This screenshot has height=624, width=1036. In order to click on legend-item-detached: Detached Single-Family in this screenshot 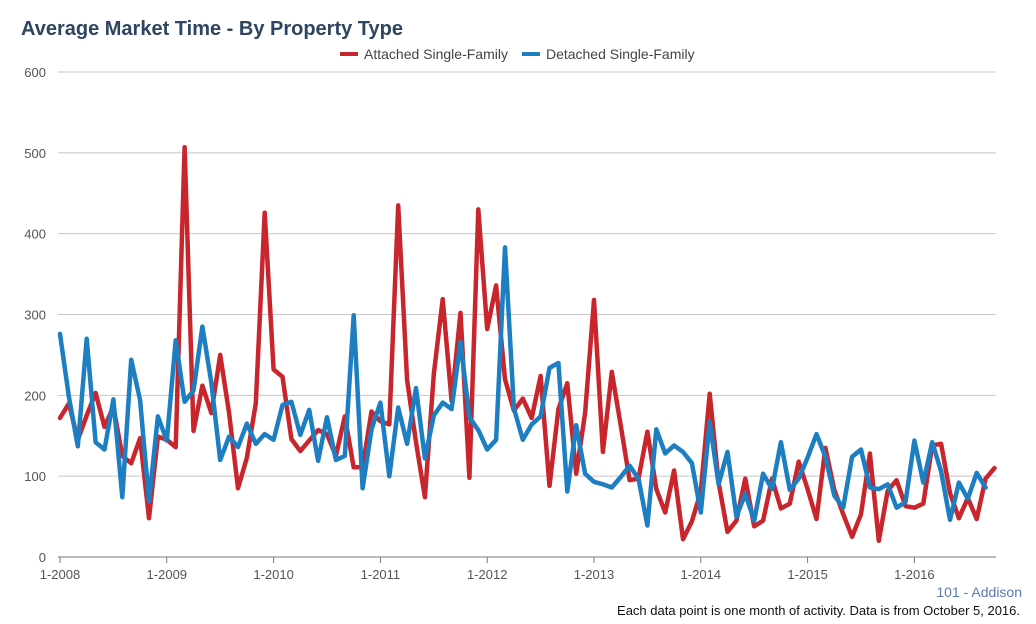, I will do `click(608, 54)`.